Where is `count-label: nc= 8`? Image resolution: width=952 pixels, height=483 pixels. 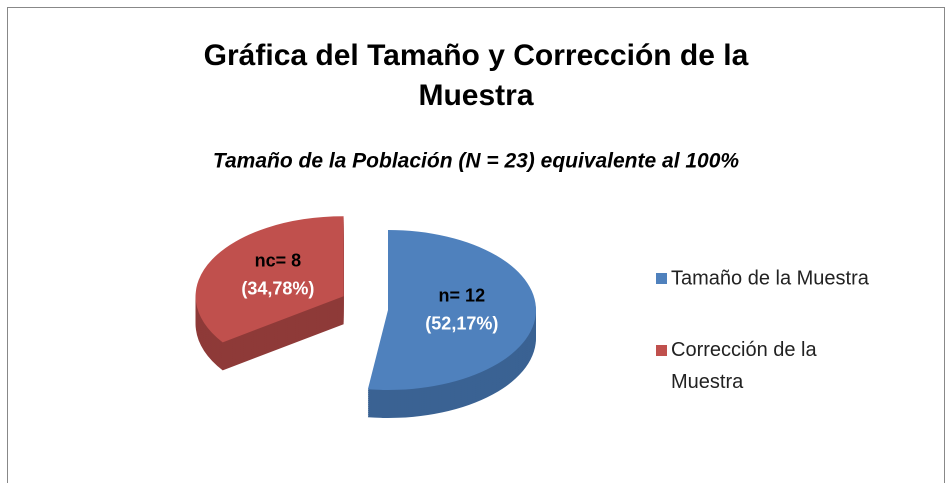 count-label: nc= 8 is located at coordinates (278, 261).